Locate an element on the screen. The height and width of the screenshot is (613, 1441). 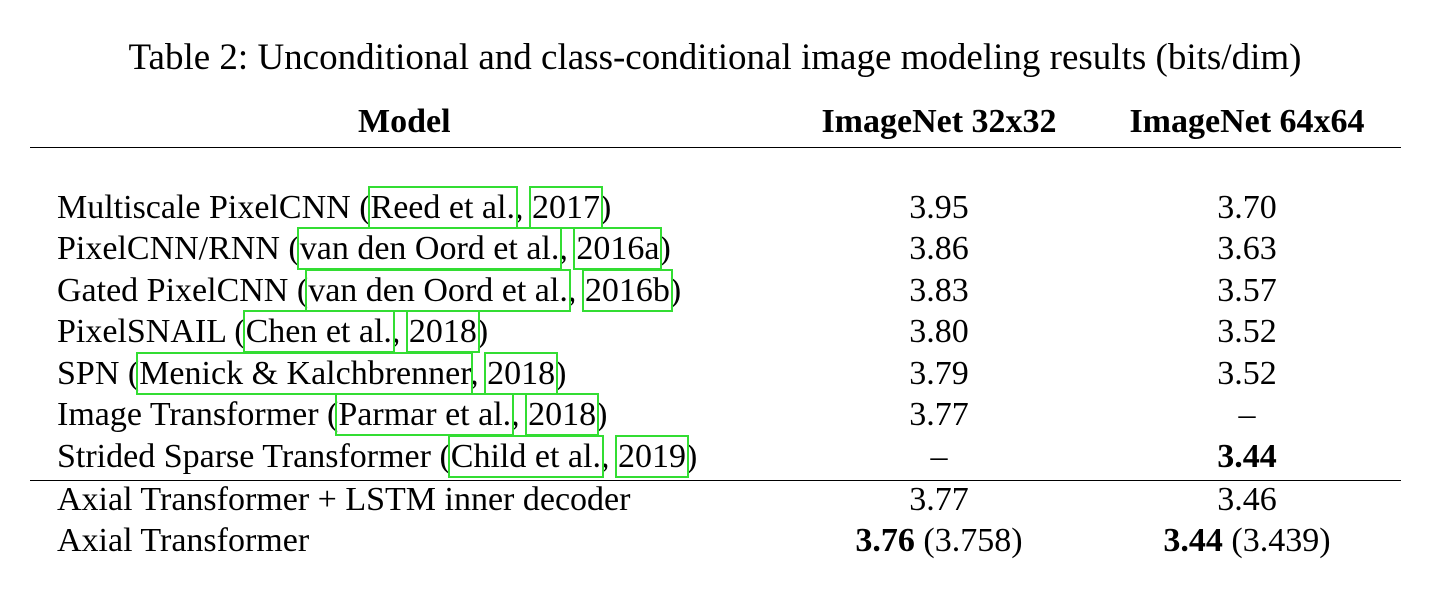
header-rule is located at coordinates (715, 147).